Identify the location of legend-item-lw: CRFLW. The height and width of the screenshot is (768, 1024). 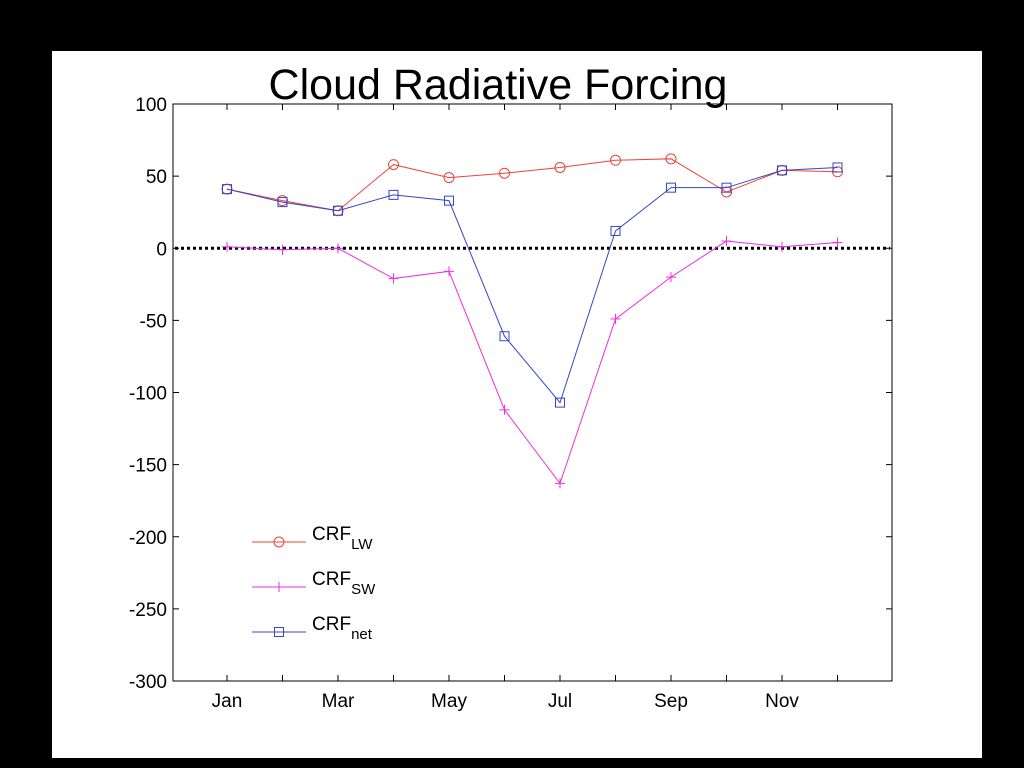
(312, 538).